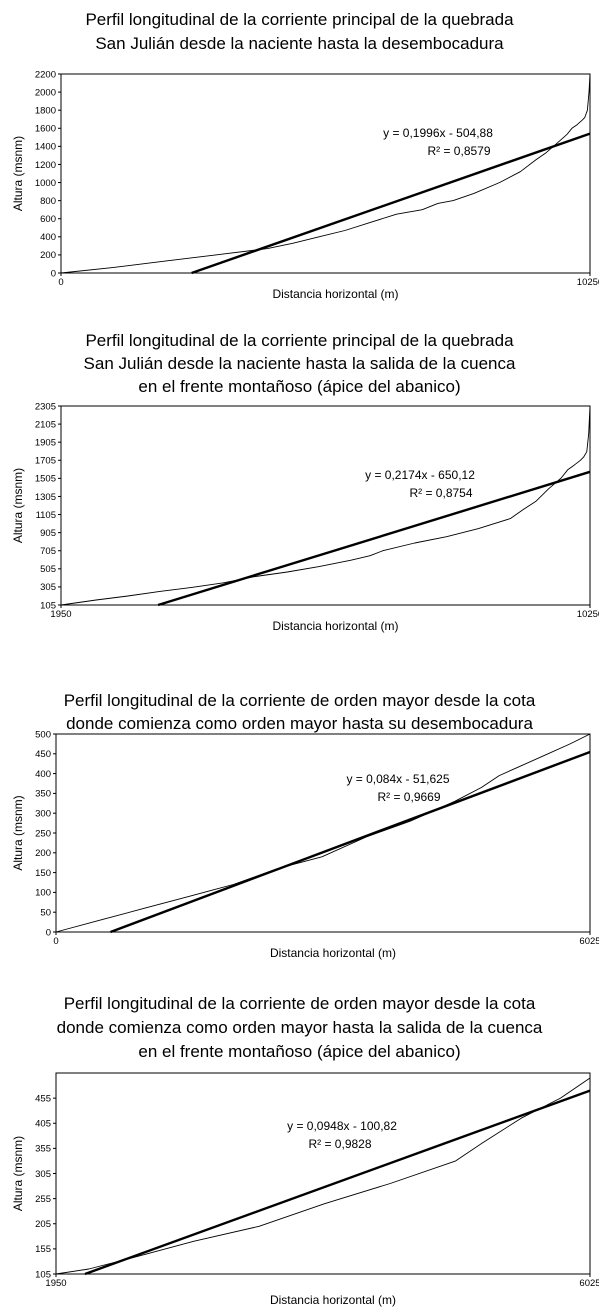 This screenshot has height=1314, width=599. What do you see at coordinates (43, 1224) in the screenshot?
I see `y-tick-label: 205` at bounding box center [43, 1224].